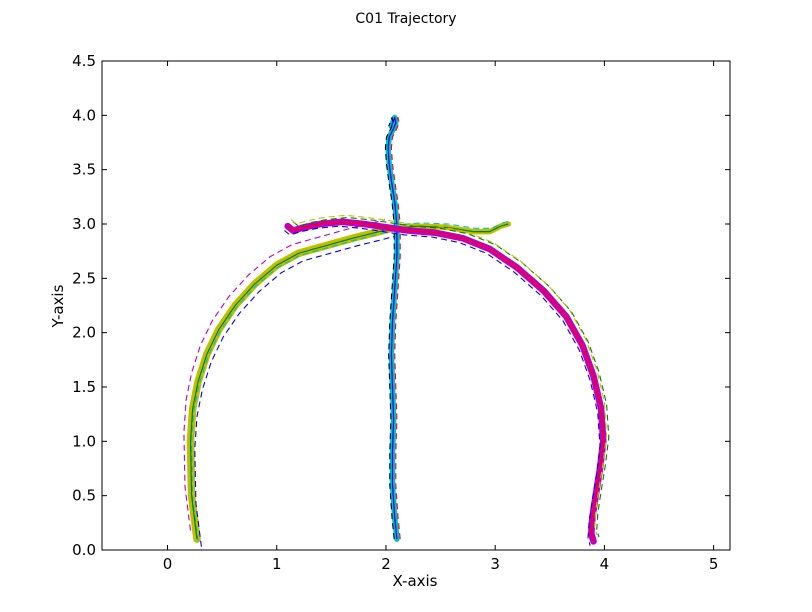  I want to click on x-tick-label: 4, so click(605, 564).